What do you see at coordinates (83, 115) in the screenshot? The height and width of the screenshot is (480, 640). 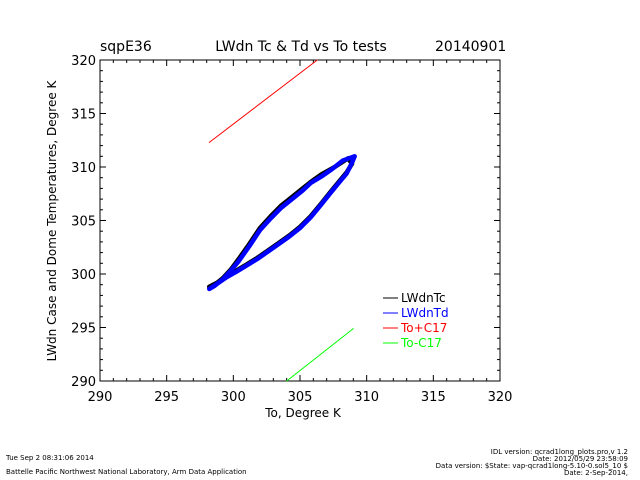 I see `y-tick-label: 315` at bounding box center [83, 115].